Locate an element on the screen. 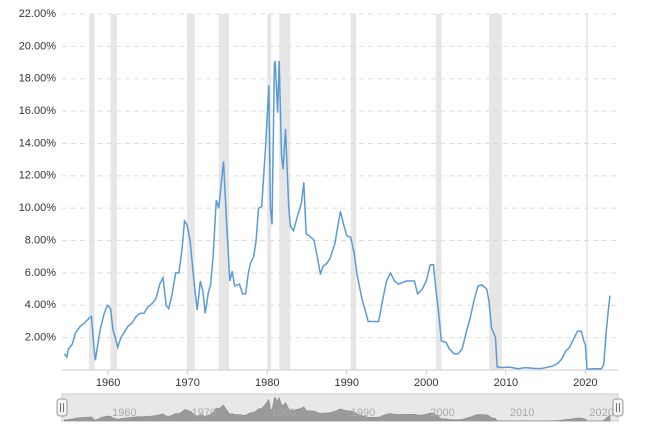  navigator-label: 1980 is located at coordinates (283, 413).